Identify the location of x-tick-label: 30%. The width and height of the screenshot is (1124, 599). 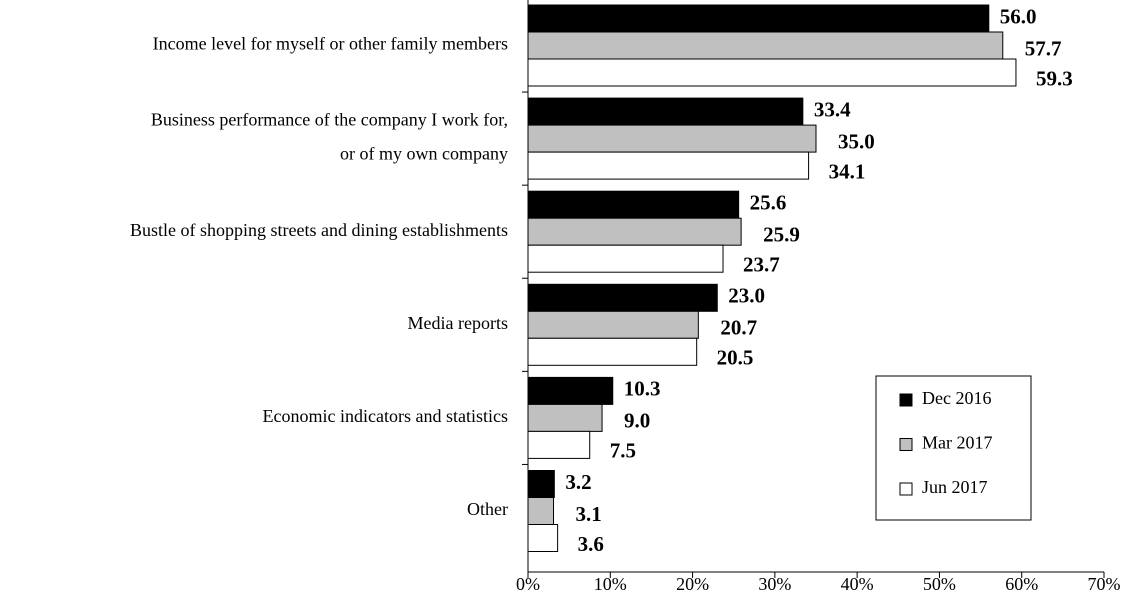
(774, 584).